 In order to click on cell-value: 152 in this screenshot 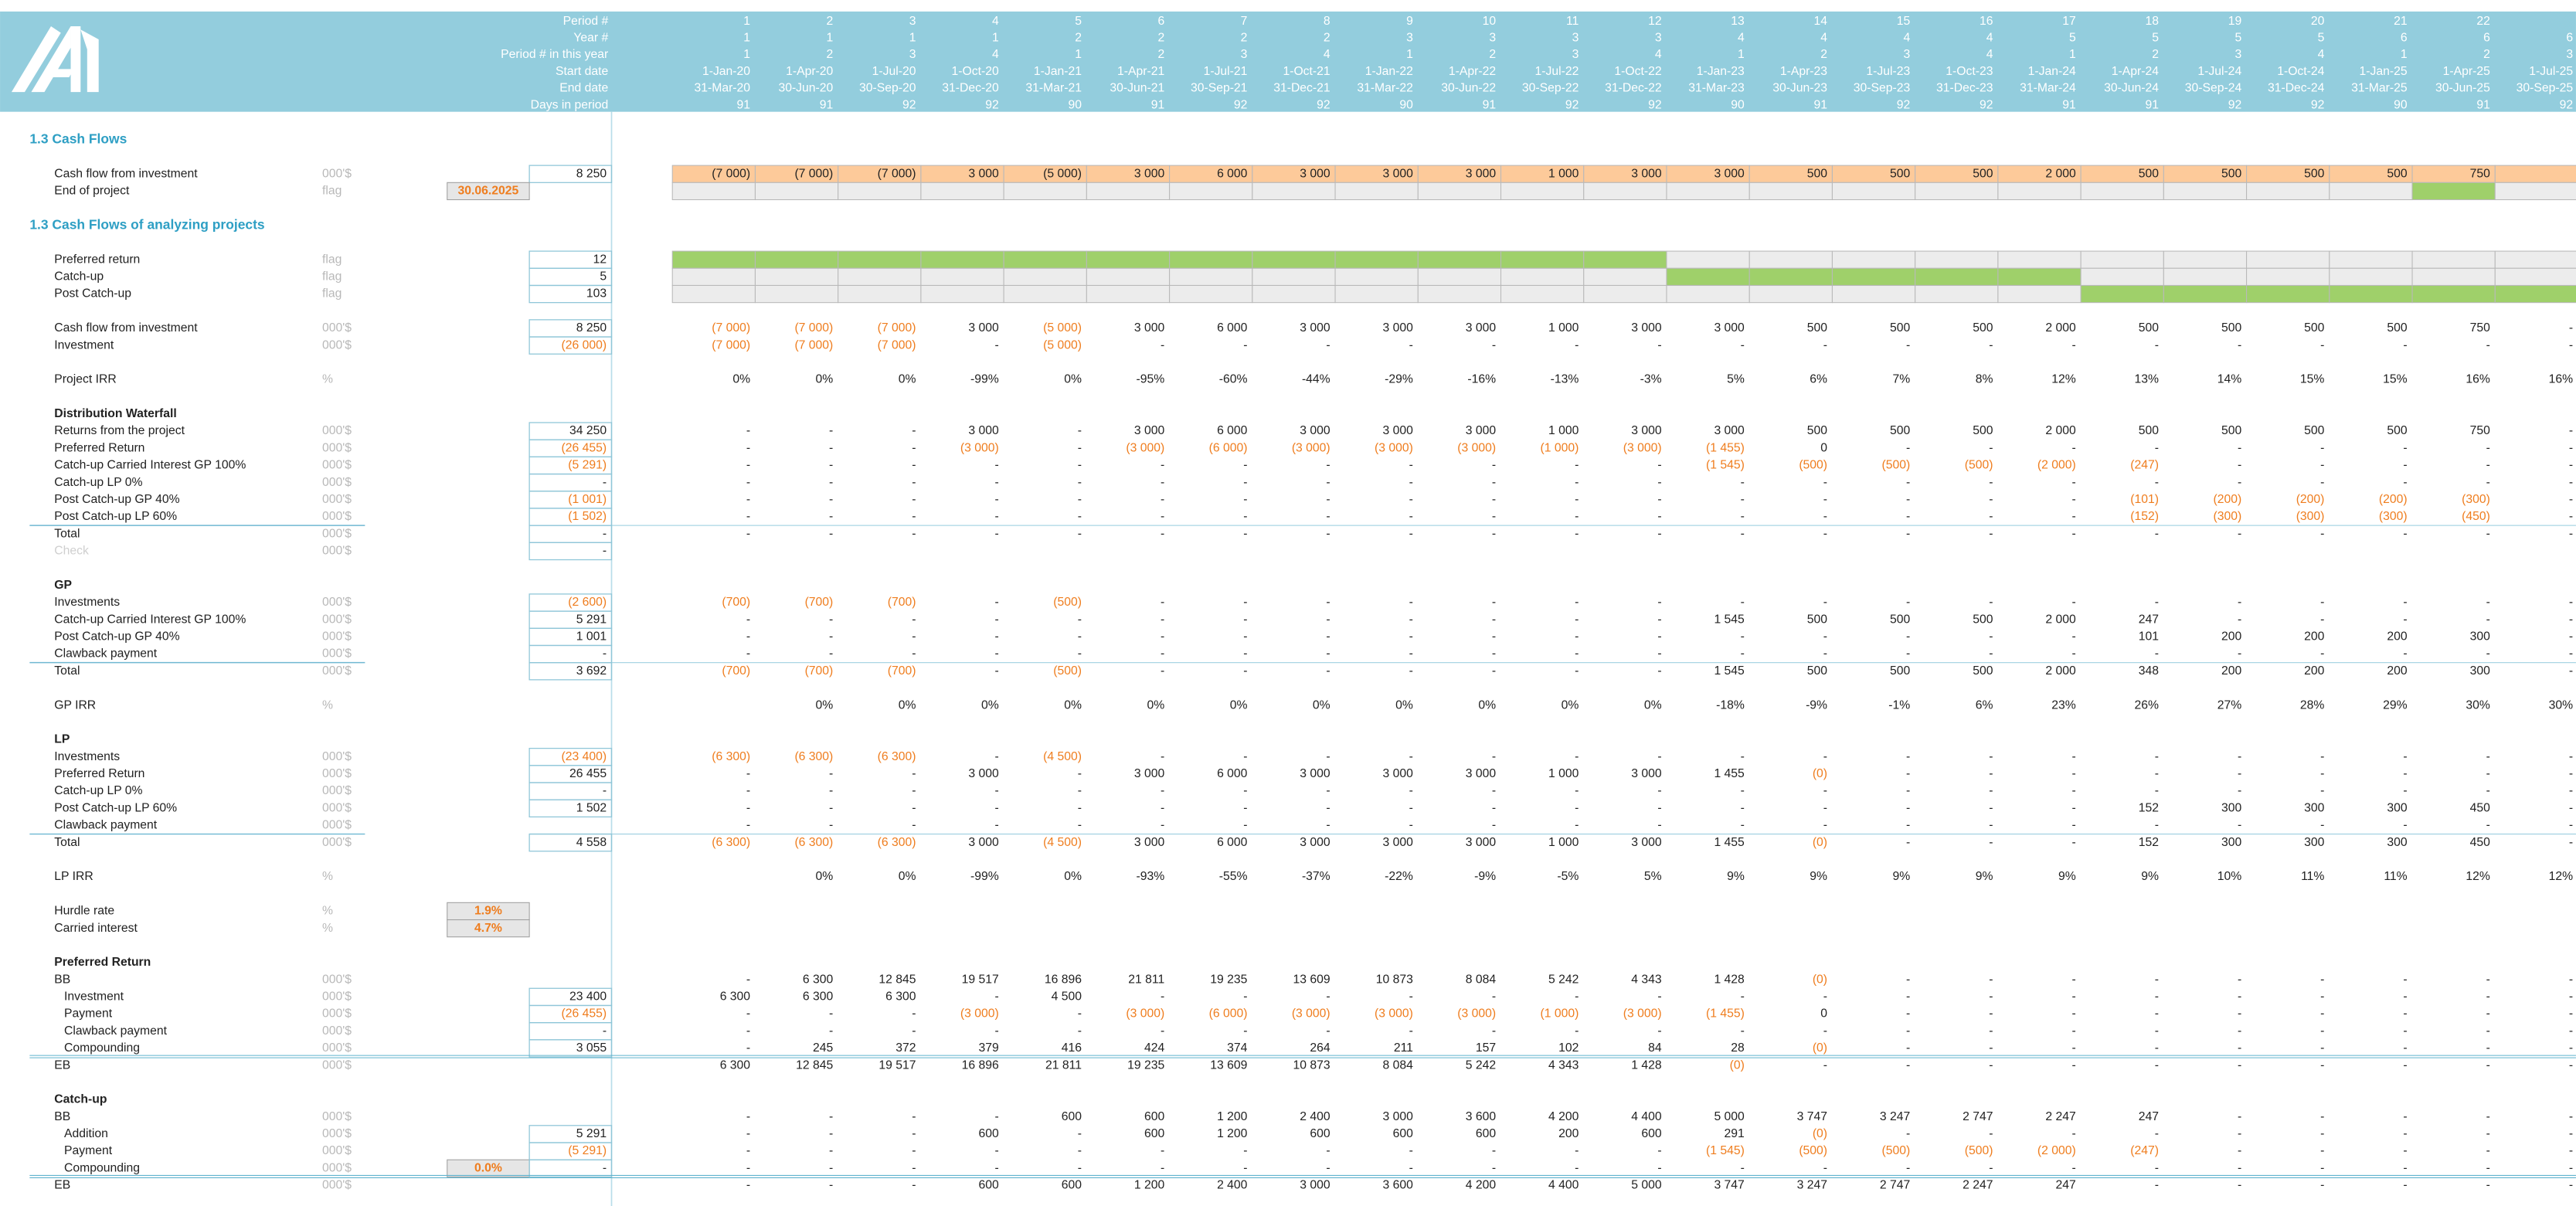, I will do `click(2149, 842)`.